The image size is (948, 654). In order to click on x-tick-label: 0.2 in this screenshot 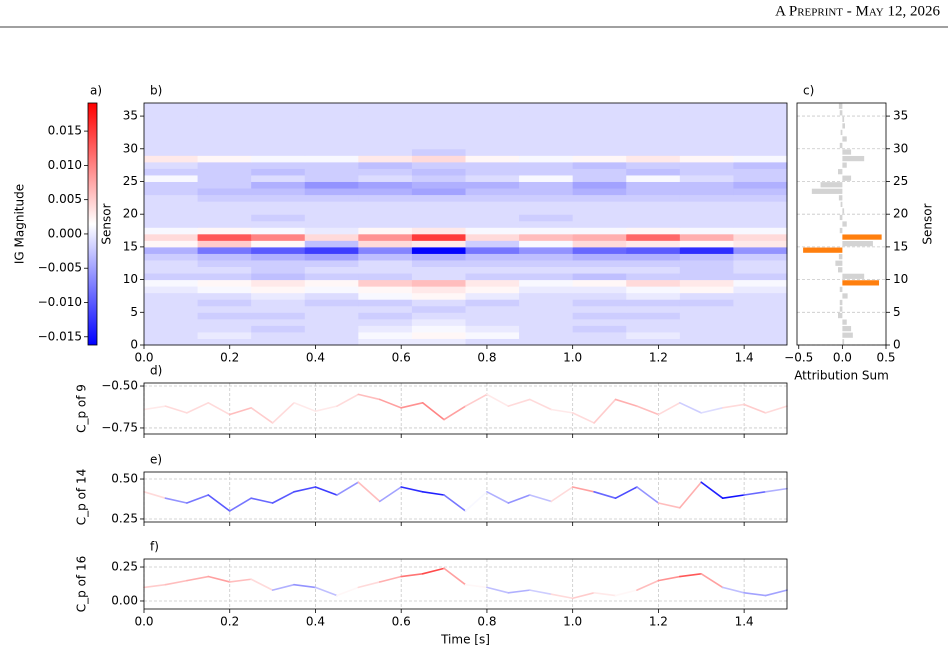, I will do `click(229, 622)`.